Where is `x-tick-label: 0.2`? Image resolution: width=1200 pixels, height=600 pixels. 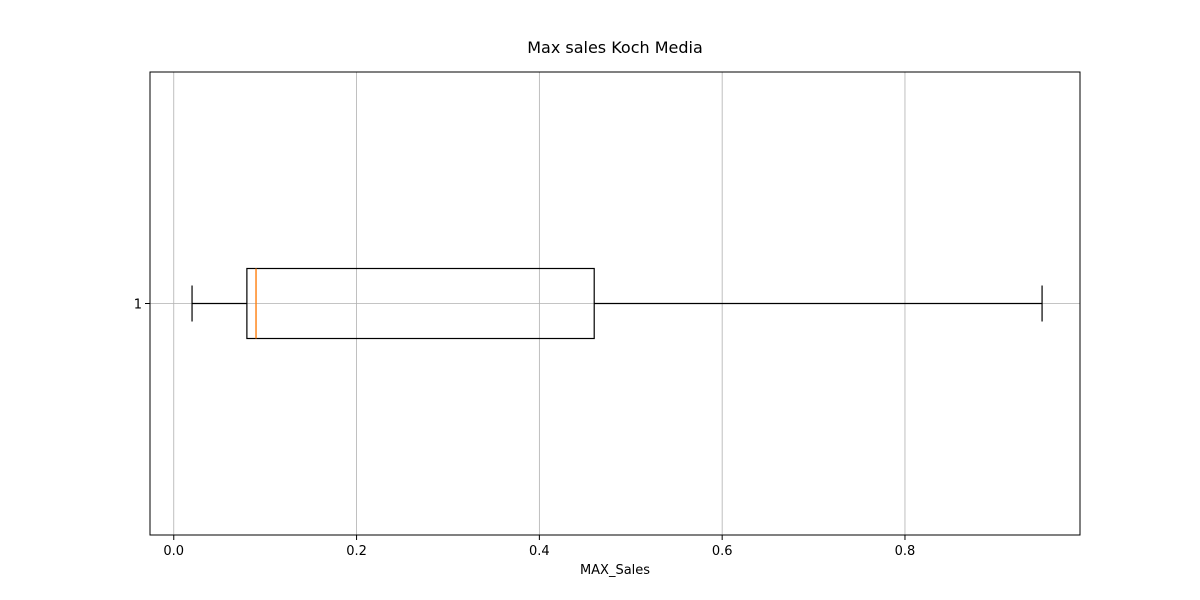
x-tick-label: 0.2 is located at coordinates (356, 551).